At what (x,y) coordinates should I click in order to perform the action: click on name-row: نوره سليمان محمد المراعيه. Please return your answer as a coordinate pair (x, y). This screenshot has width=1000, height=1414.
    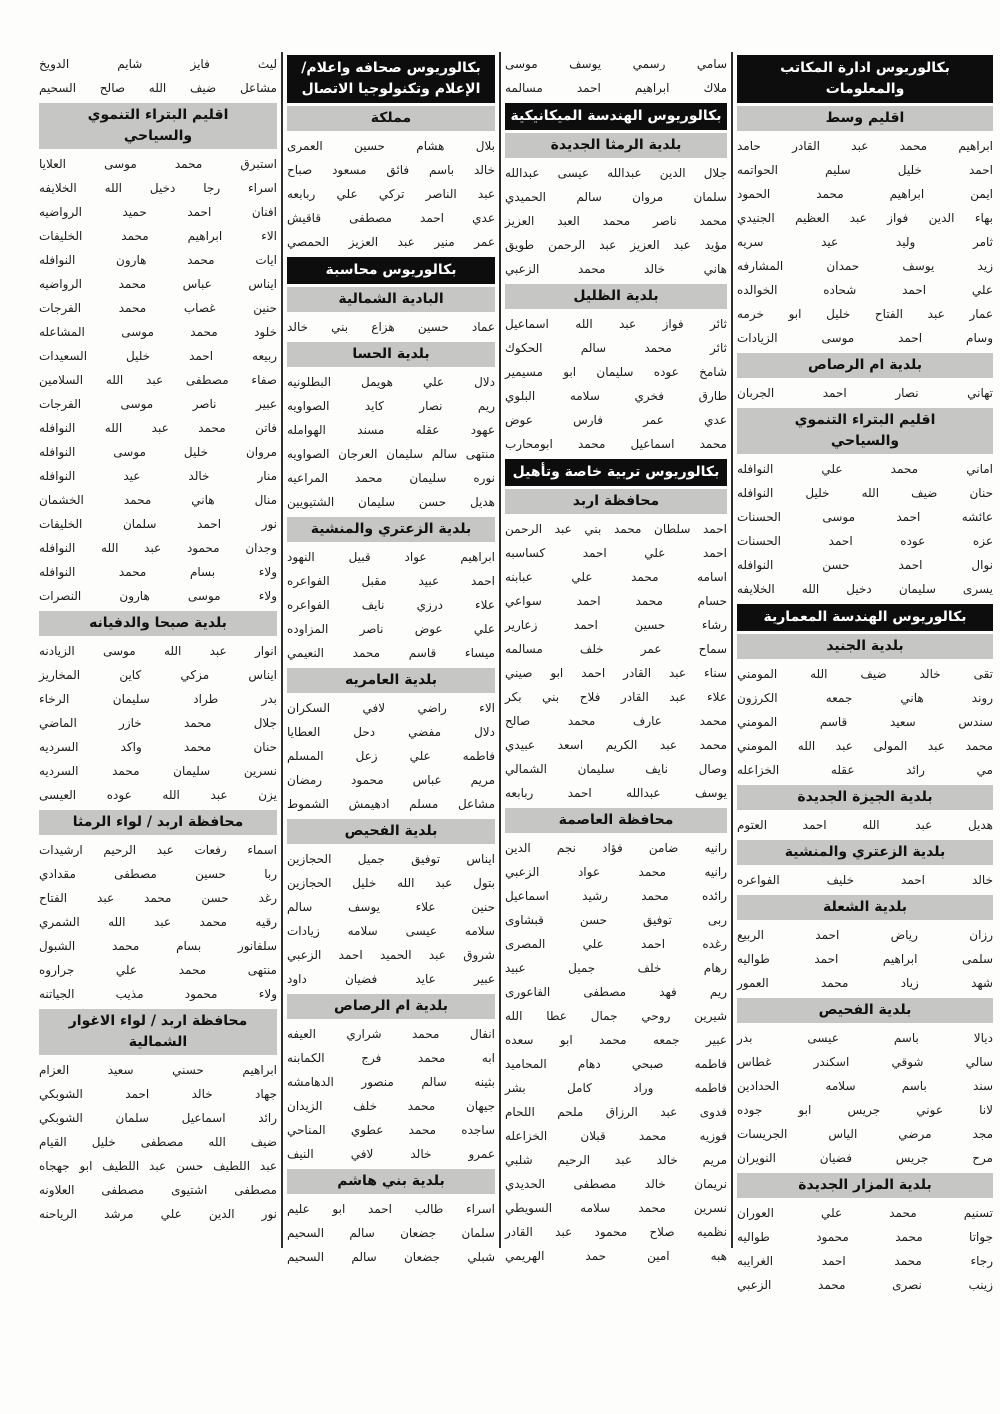
    Looking at the image, I should click on (391, 478).